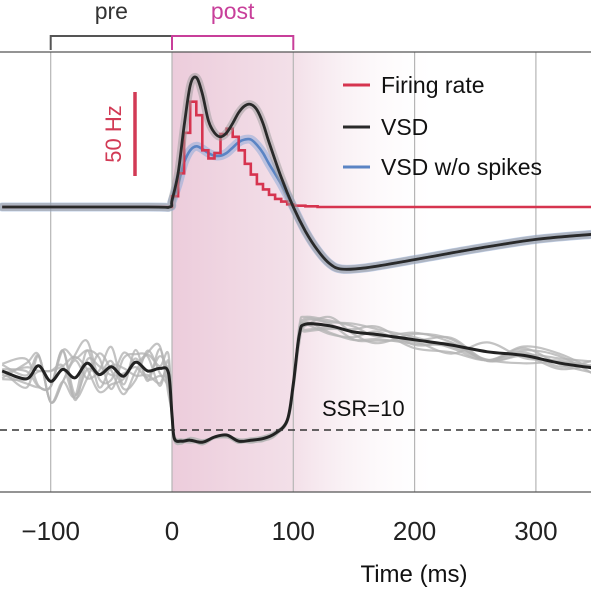 Image resolution: width=591 pixels, height=591 pixels. What do you see at coordinates (404, 127) in the screenshot?
I see `legend-label-vsd: VSD` at bounding box center [404, 127].